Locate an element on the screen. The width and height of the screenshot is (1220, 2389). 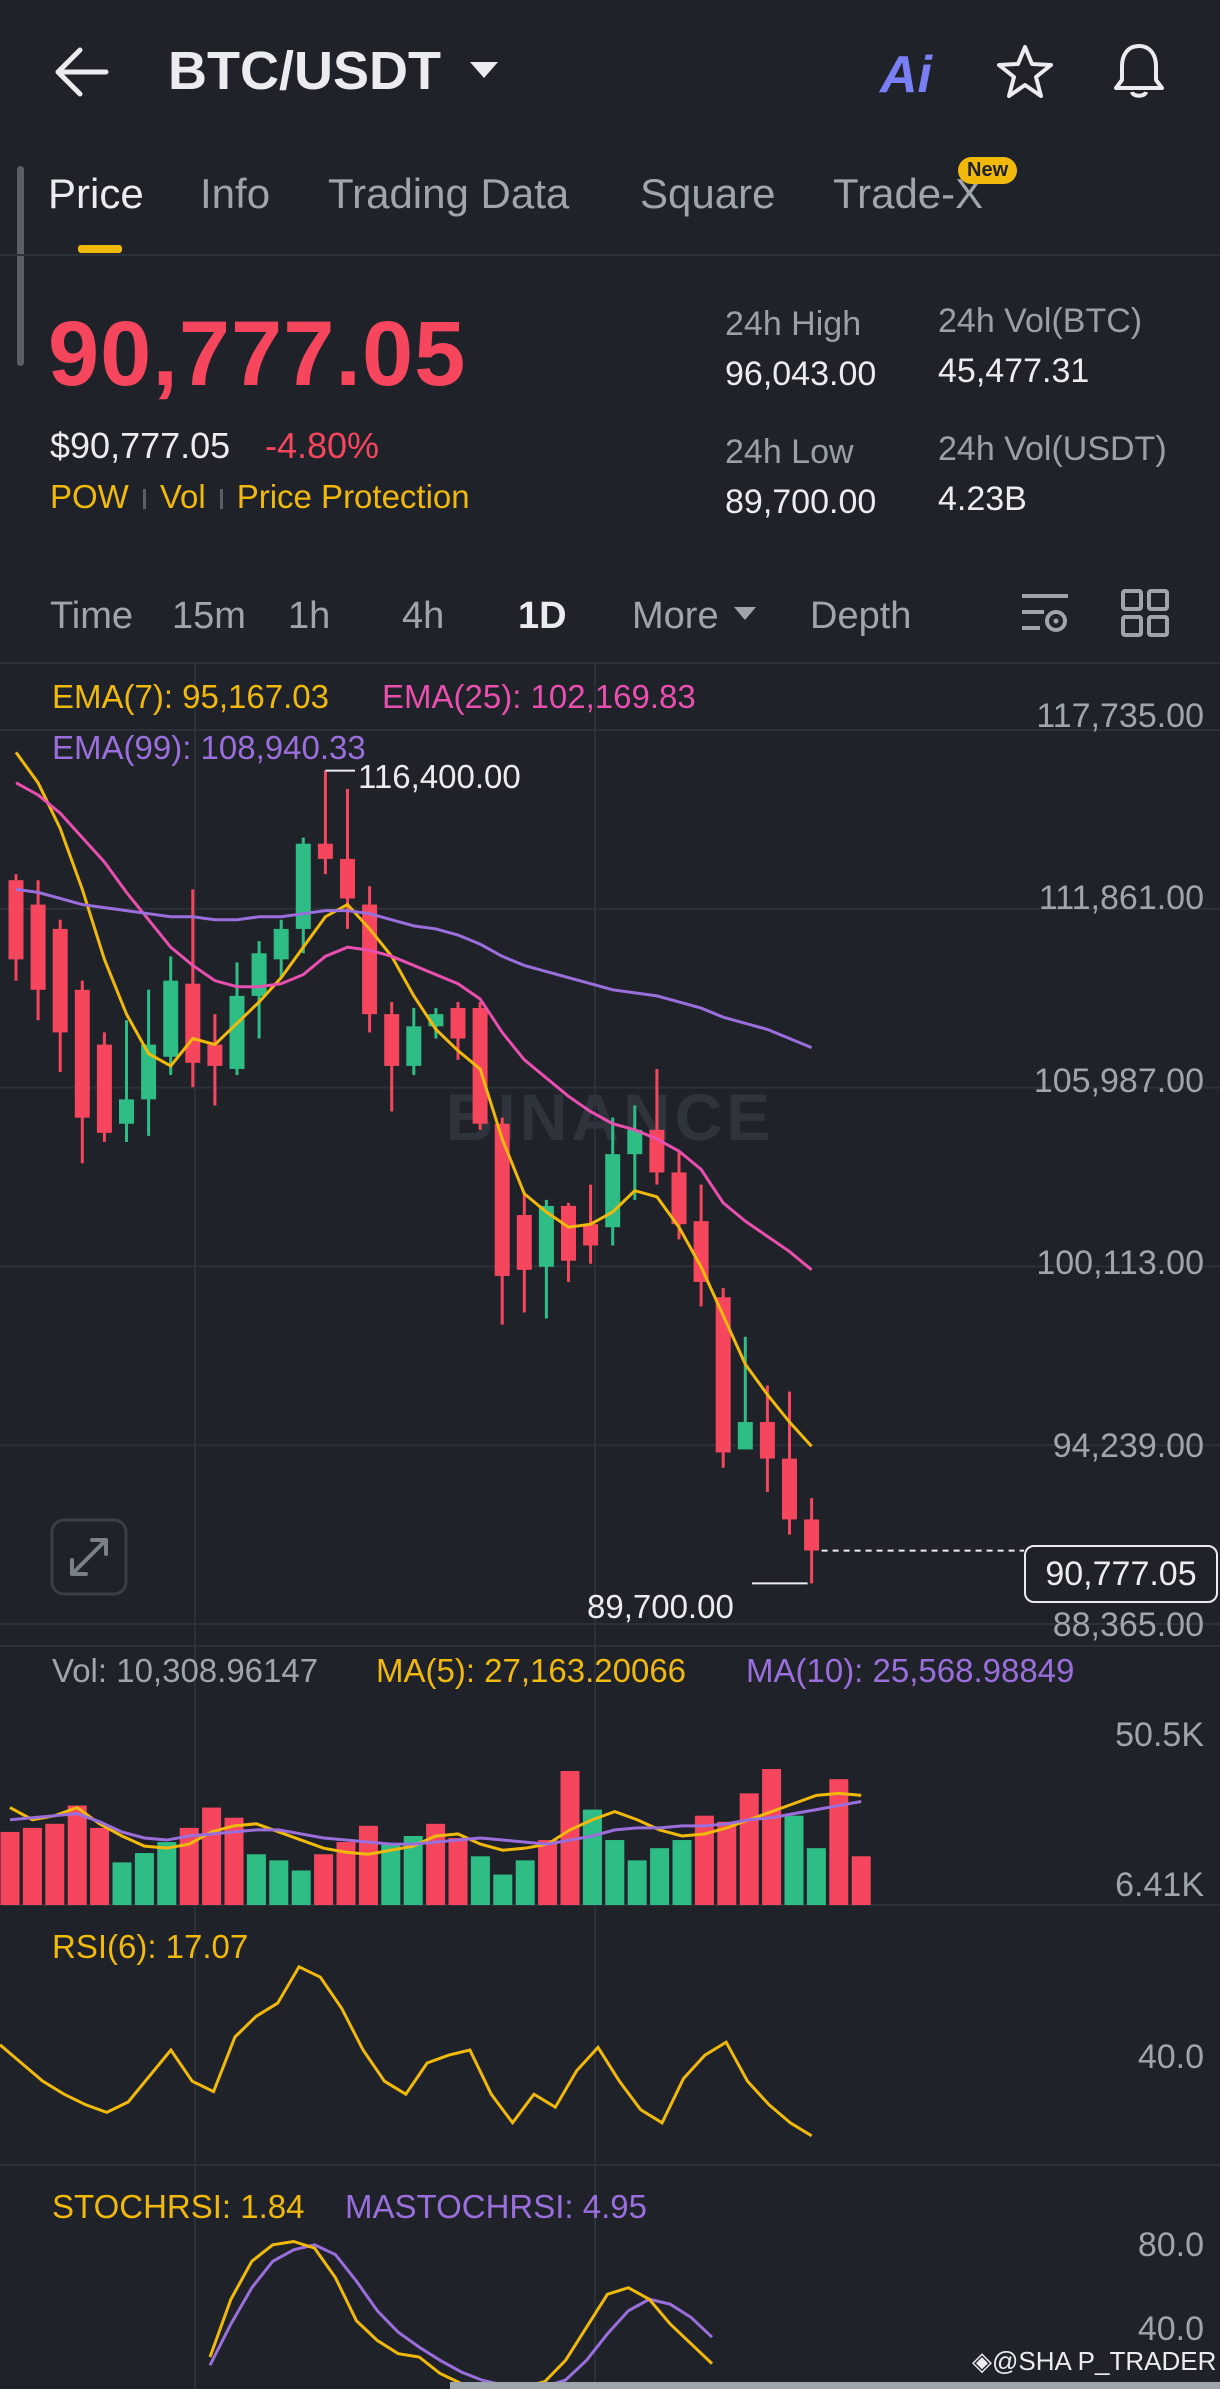
ema99-line is located at coordinates (414, 968).